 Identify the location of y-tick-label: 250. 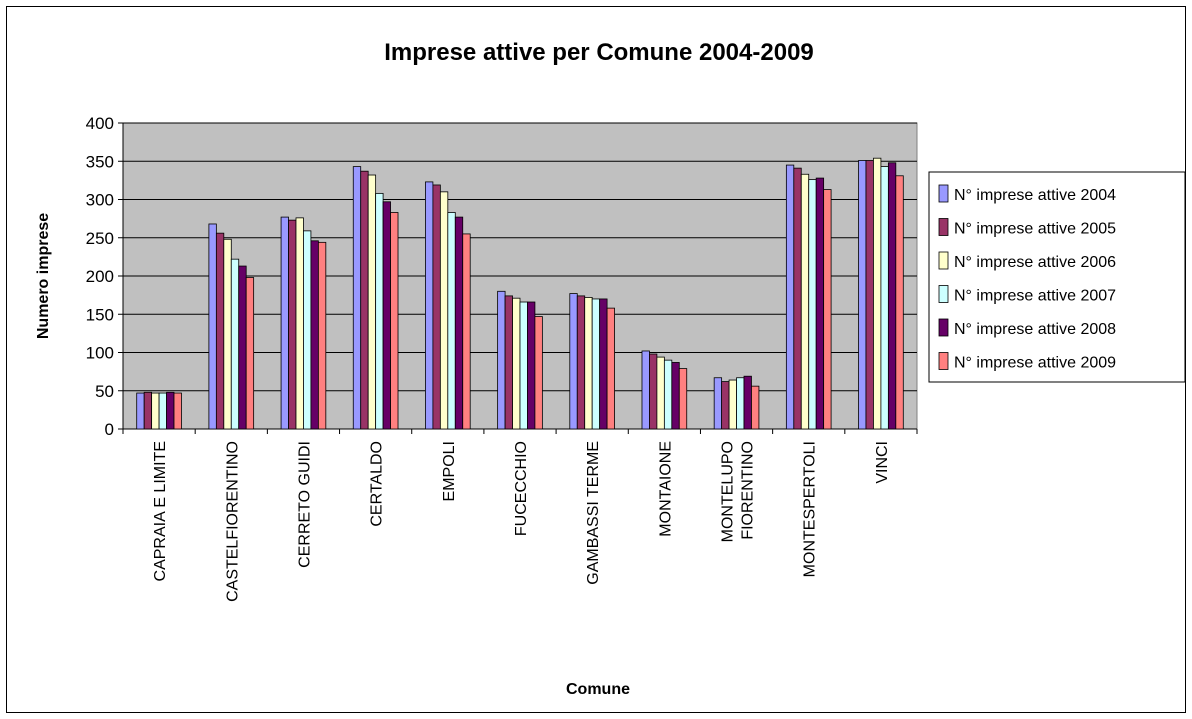
(100, 238).